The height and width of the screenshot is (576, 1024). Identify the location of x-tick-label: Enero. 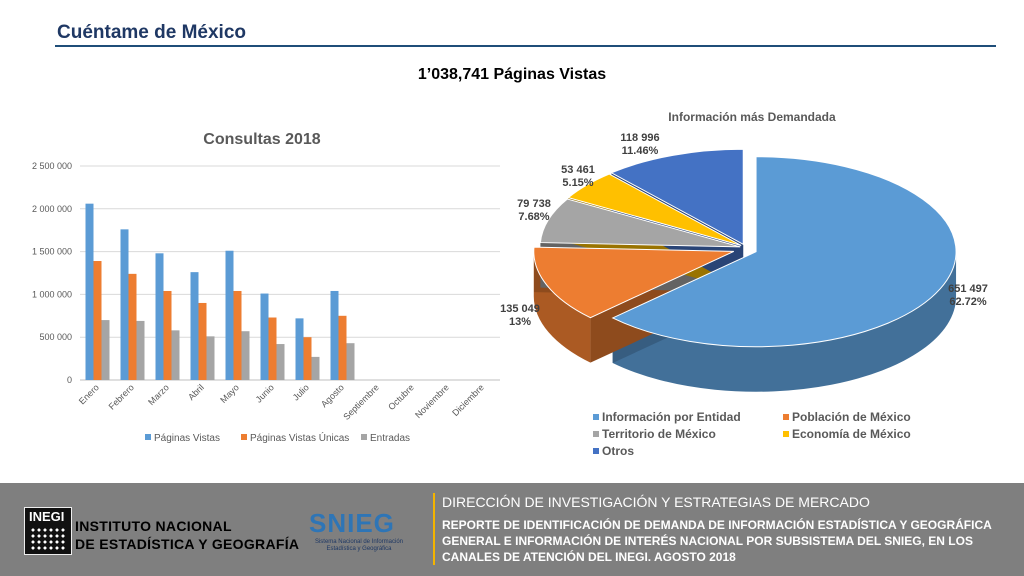
(89, 394).